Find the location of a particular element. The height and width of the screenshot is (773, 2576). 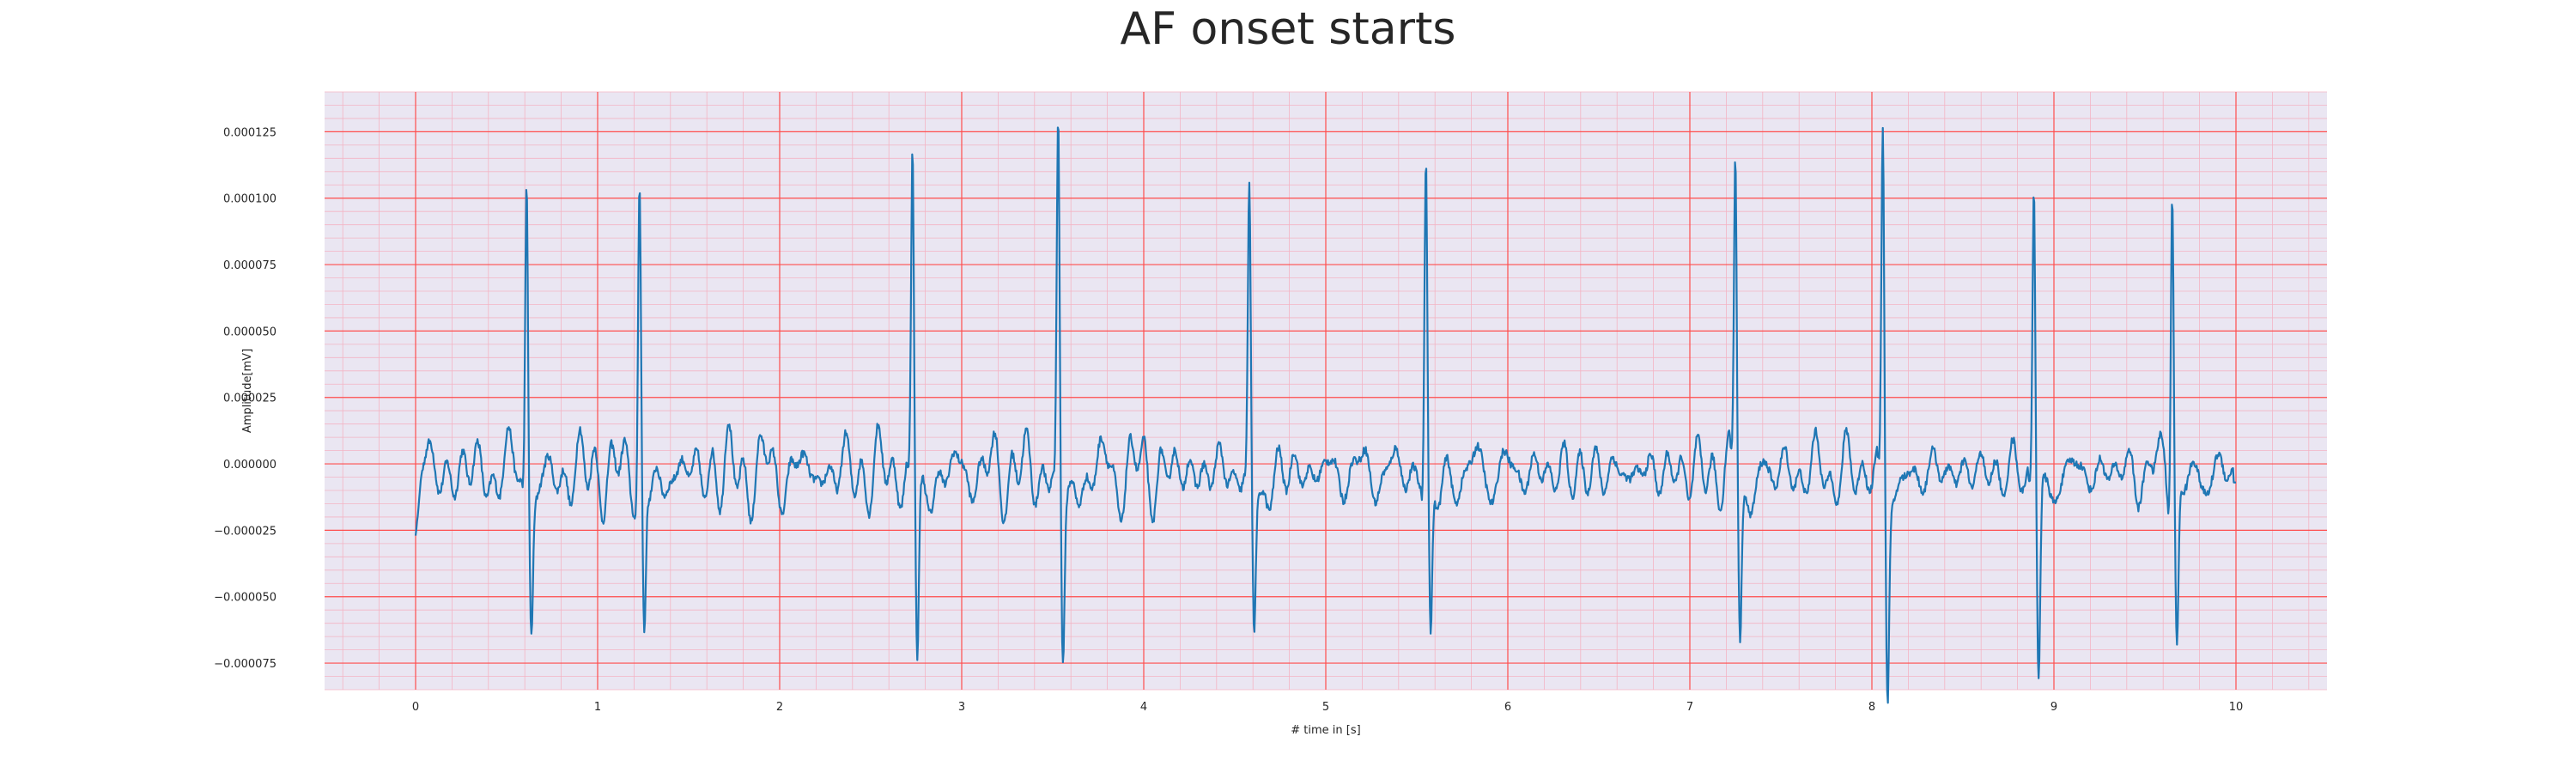

x-tick-label: 4 is located at coordinates (1144, 707).